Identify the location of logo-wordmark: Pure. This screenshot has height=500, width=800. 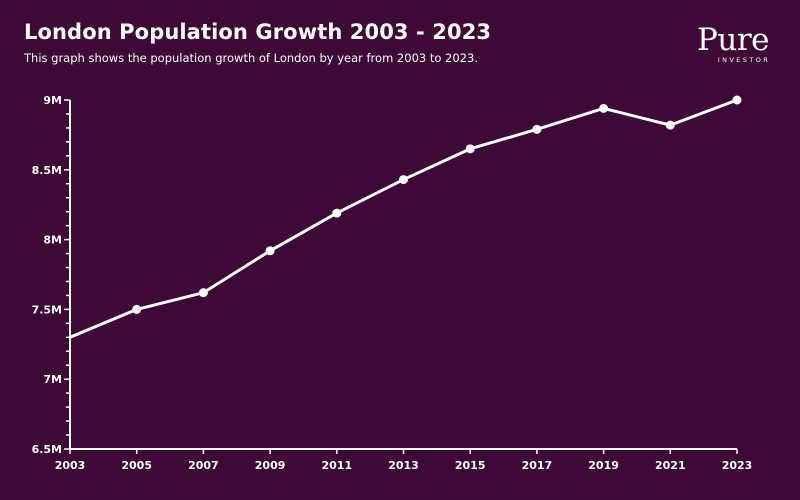
(733, 40).